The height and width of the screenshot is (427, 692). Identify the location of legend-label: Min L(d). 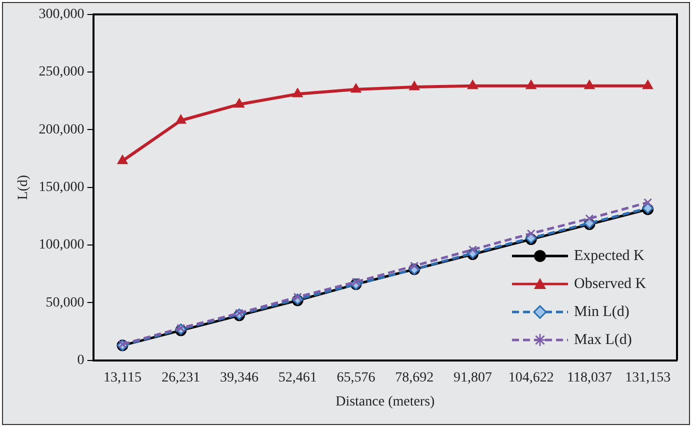
(602, 312).